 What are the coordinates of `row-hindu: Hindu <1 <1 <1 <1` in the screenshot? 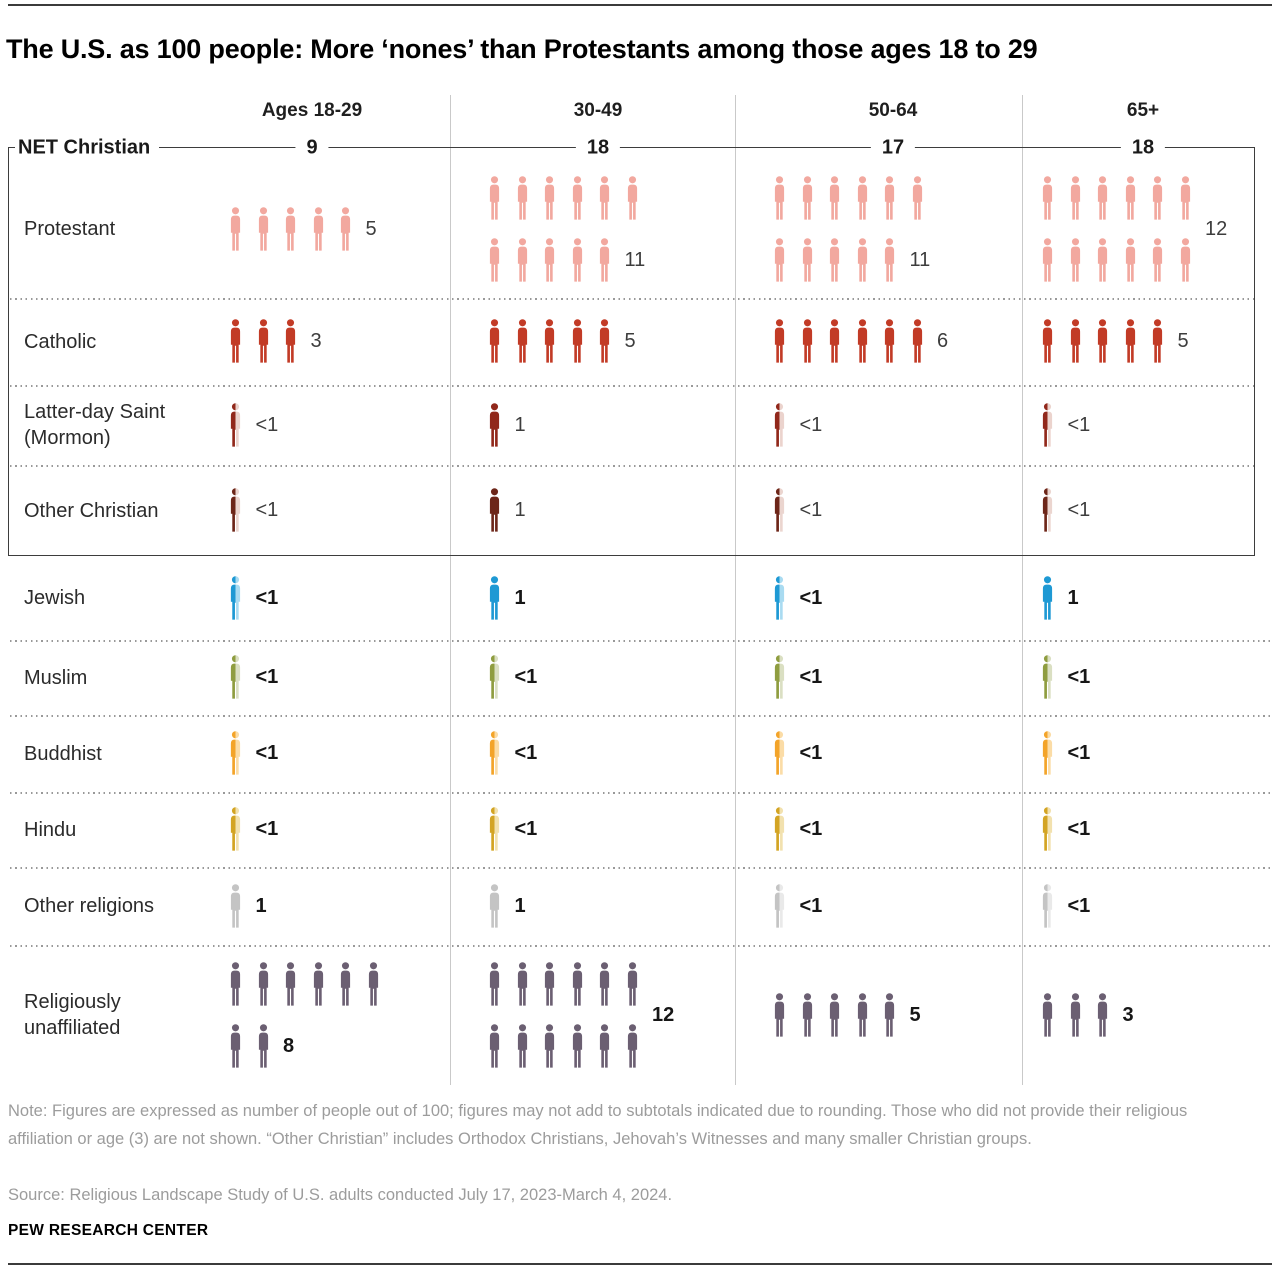 It's located at (640, 829).